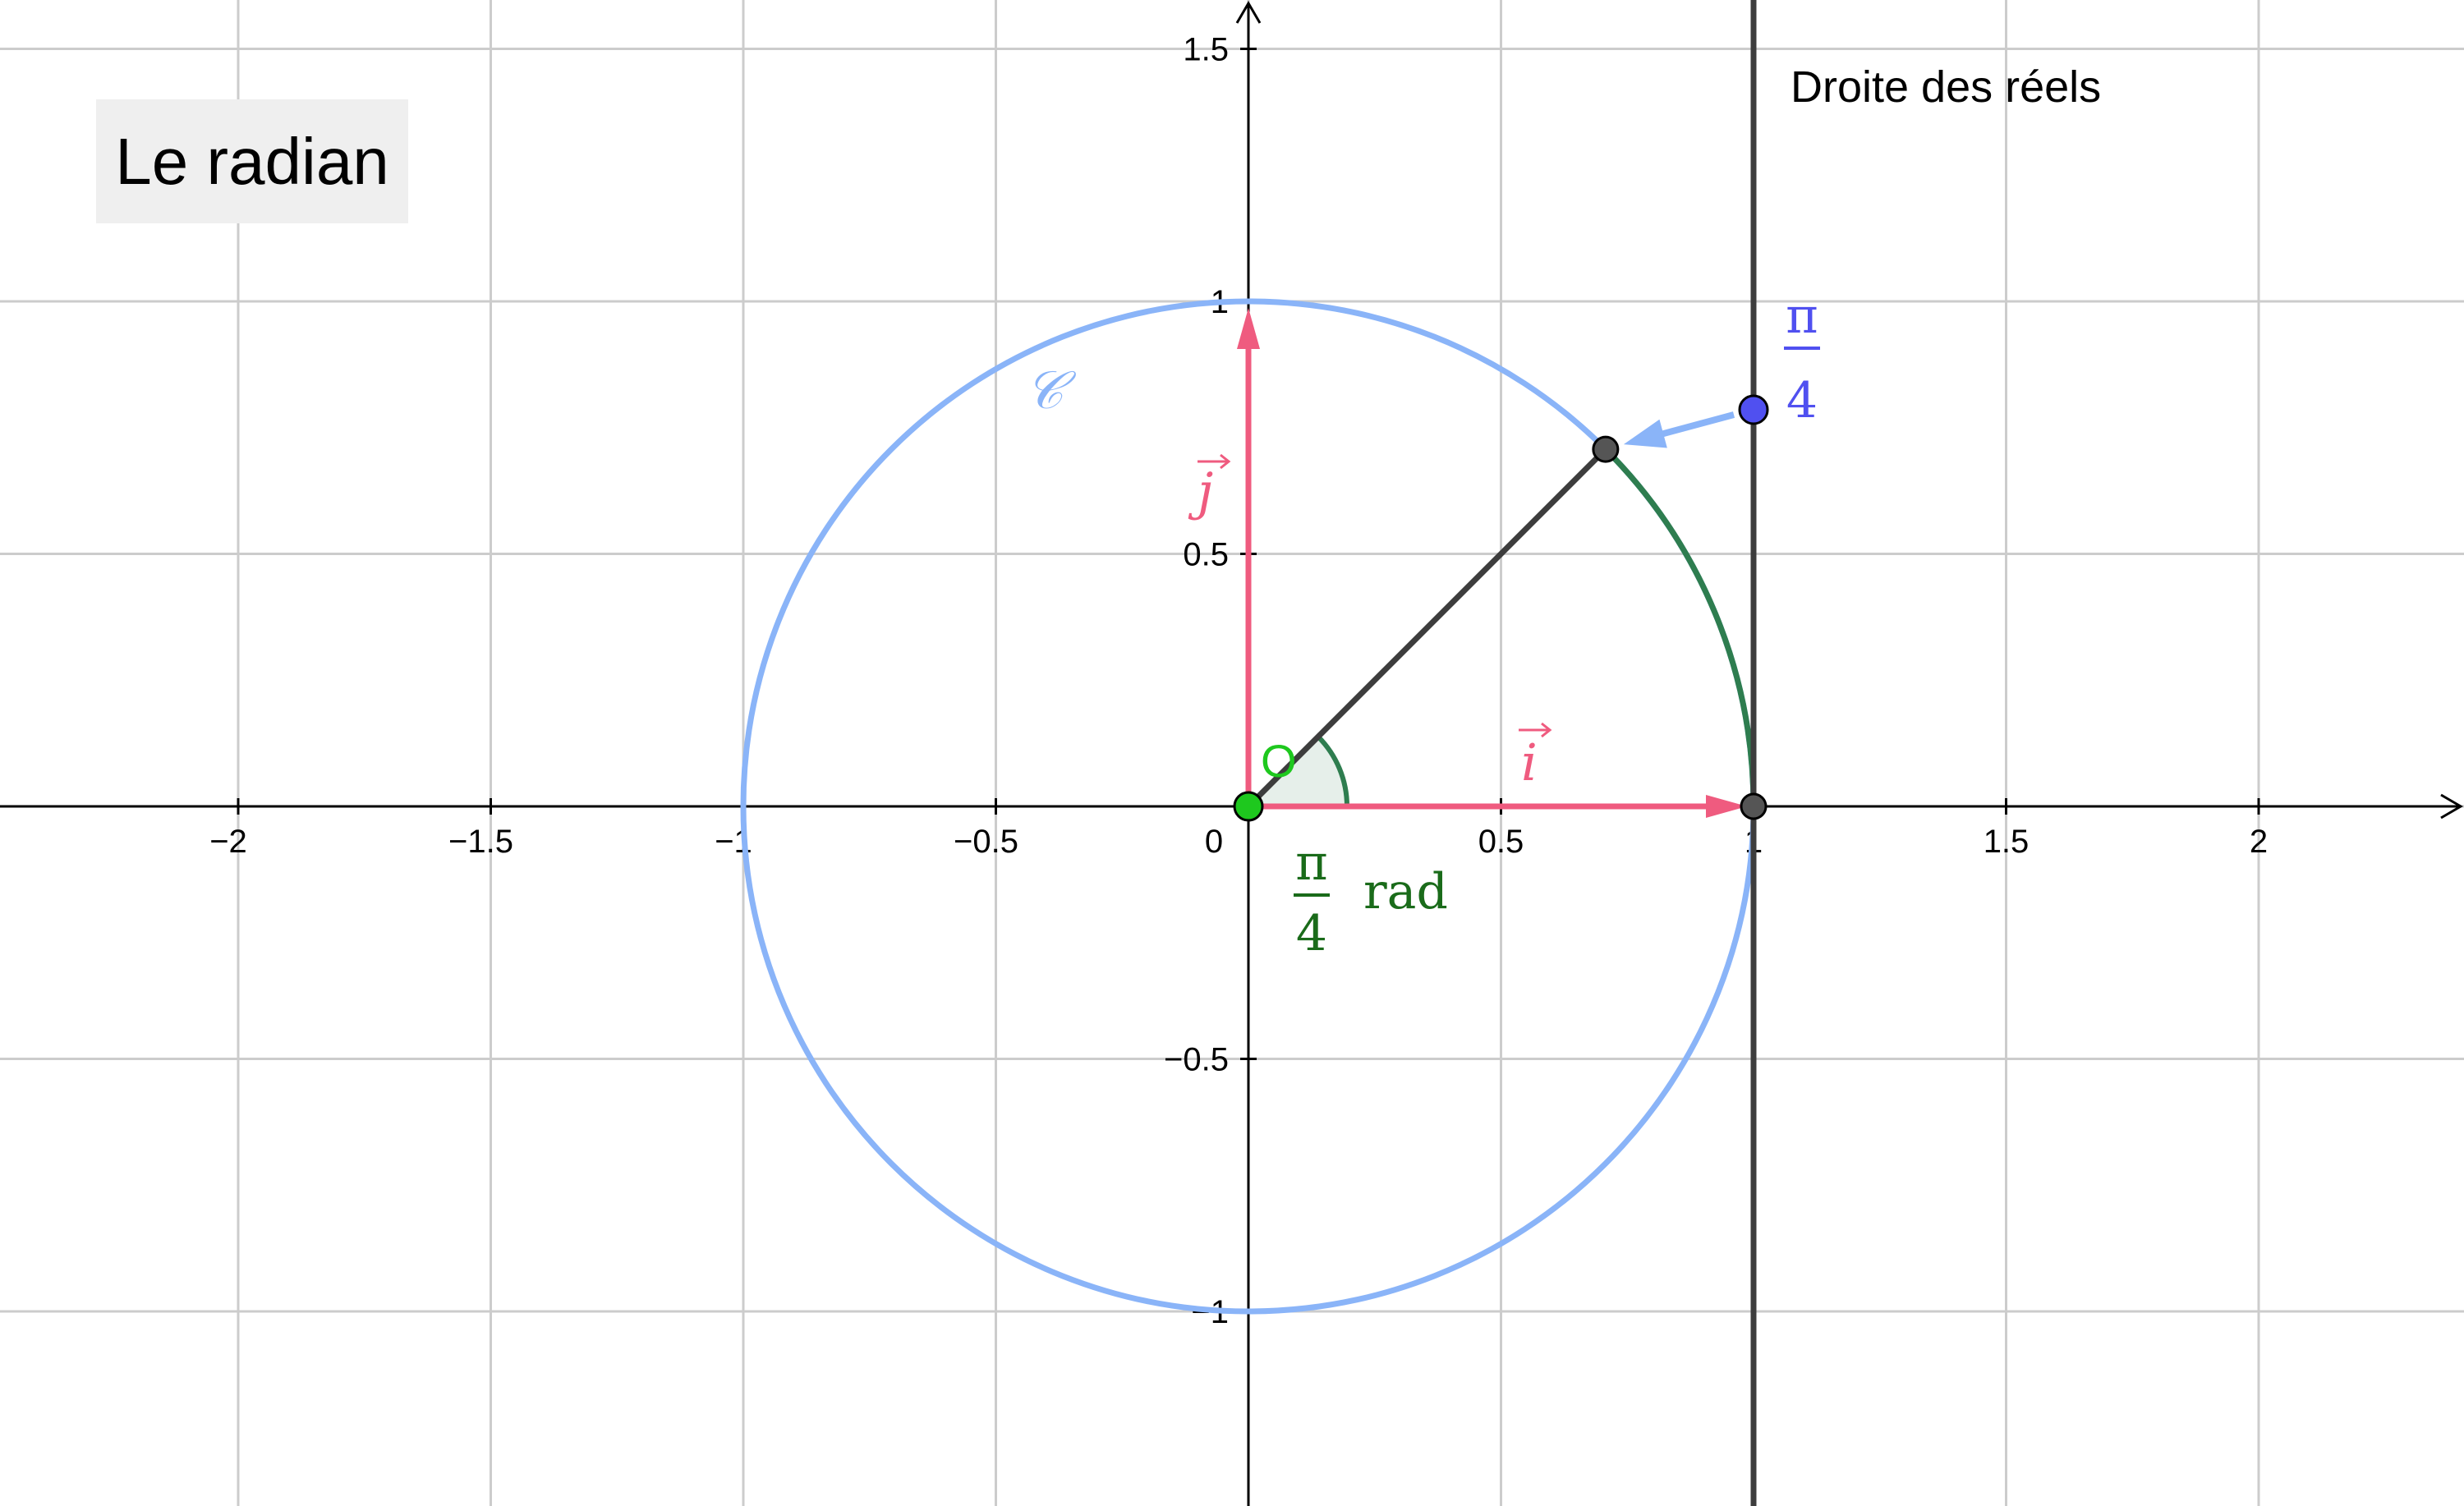 The image size is (2464, 1506). What do you see at coordinates (1206, 50) in the screenshot?
I see `y-tick-label: 1.5` at bounding box center [1206, 50].